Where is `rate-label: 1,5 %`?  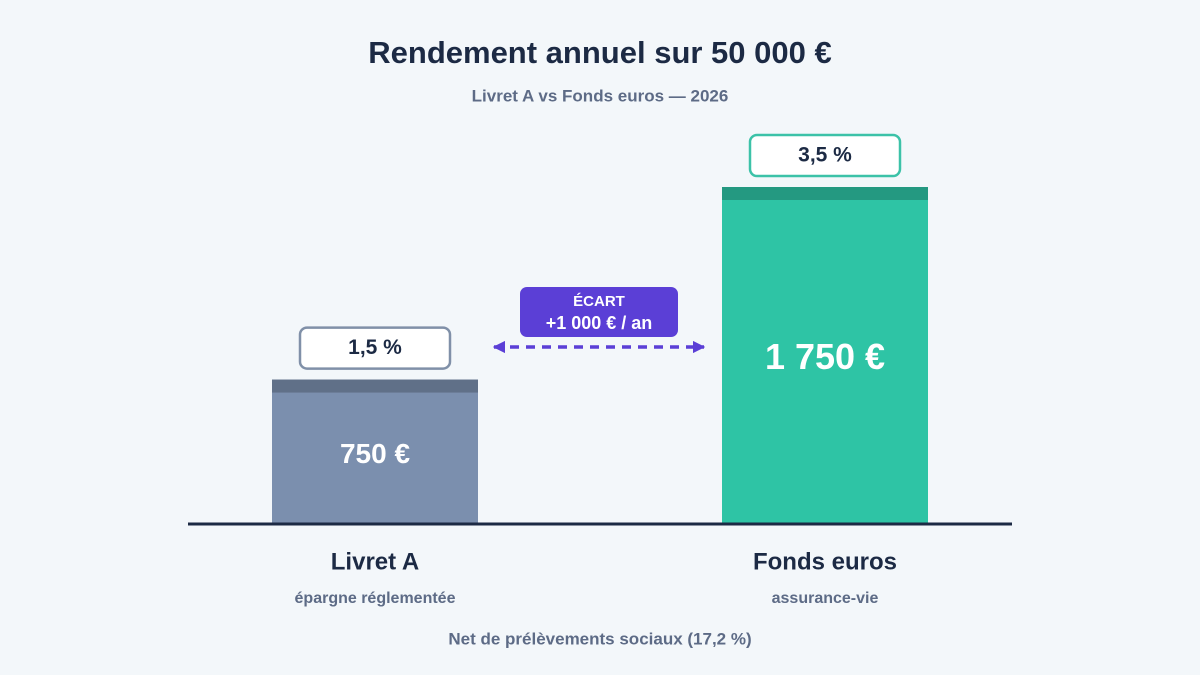
rate-label: 1,5 % is located at coordinates (375, 347).